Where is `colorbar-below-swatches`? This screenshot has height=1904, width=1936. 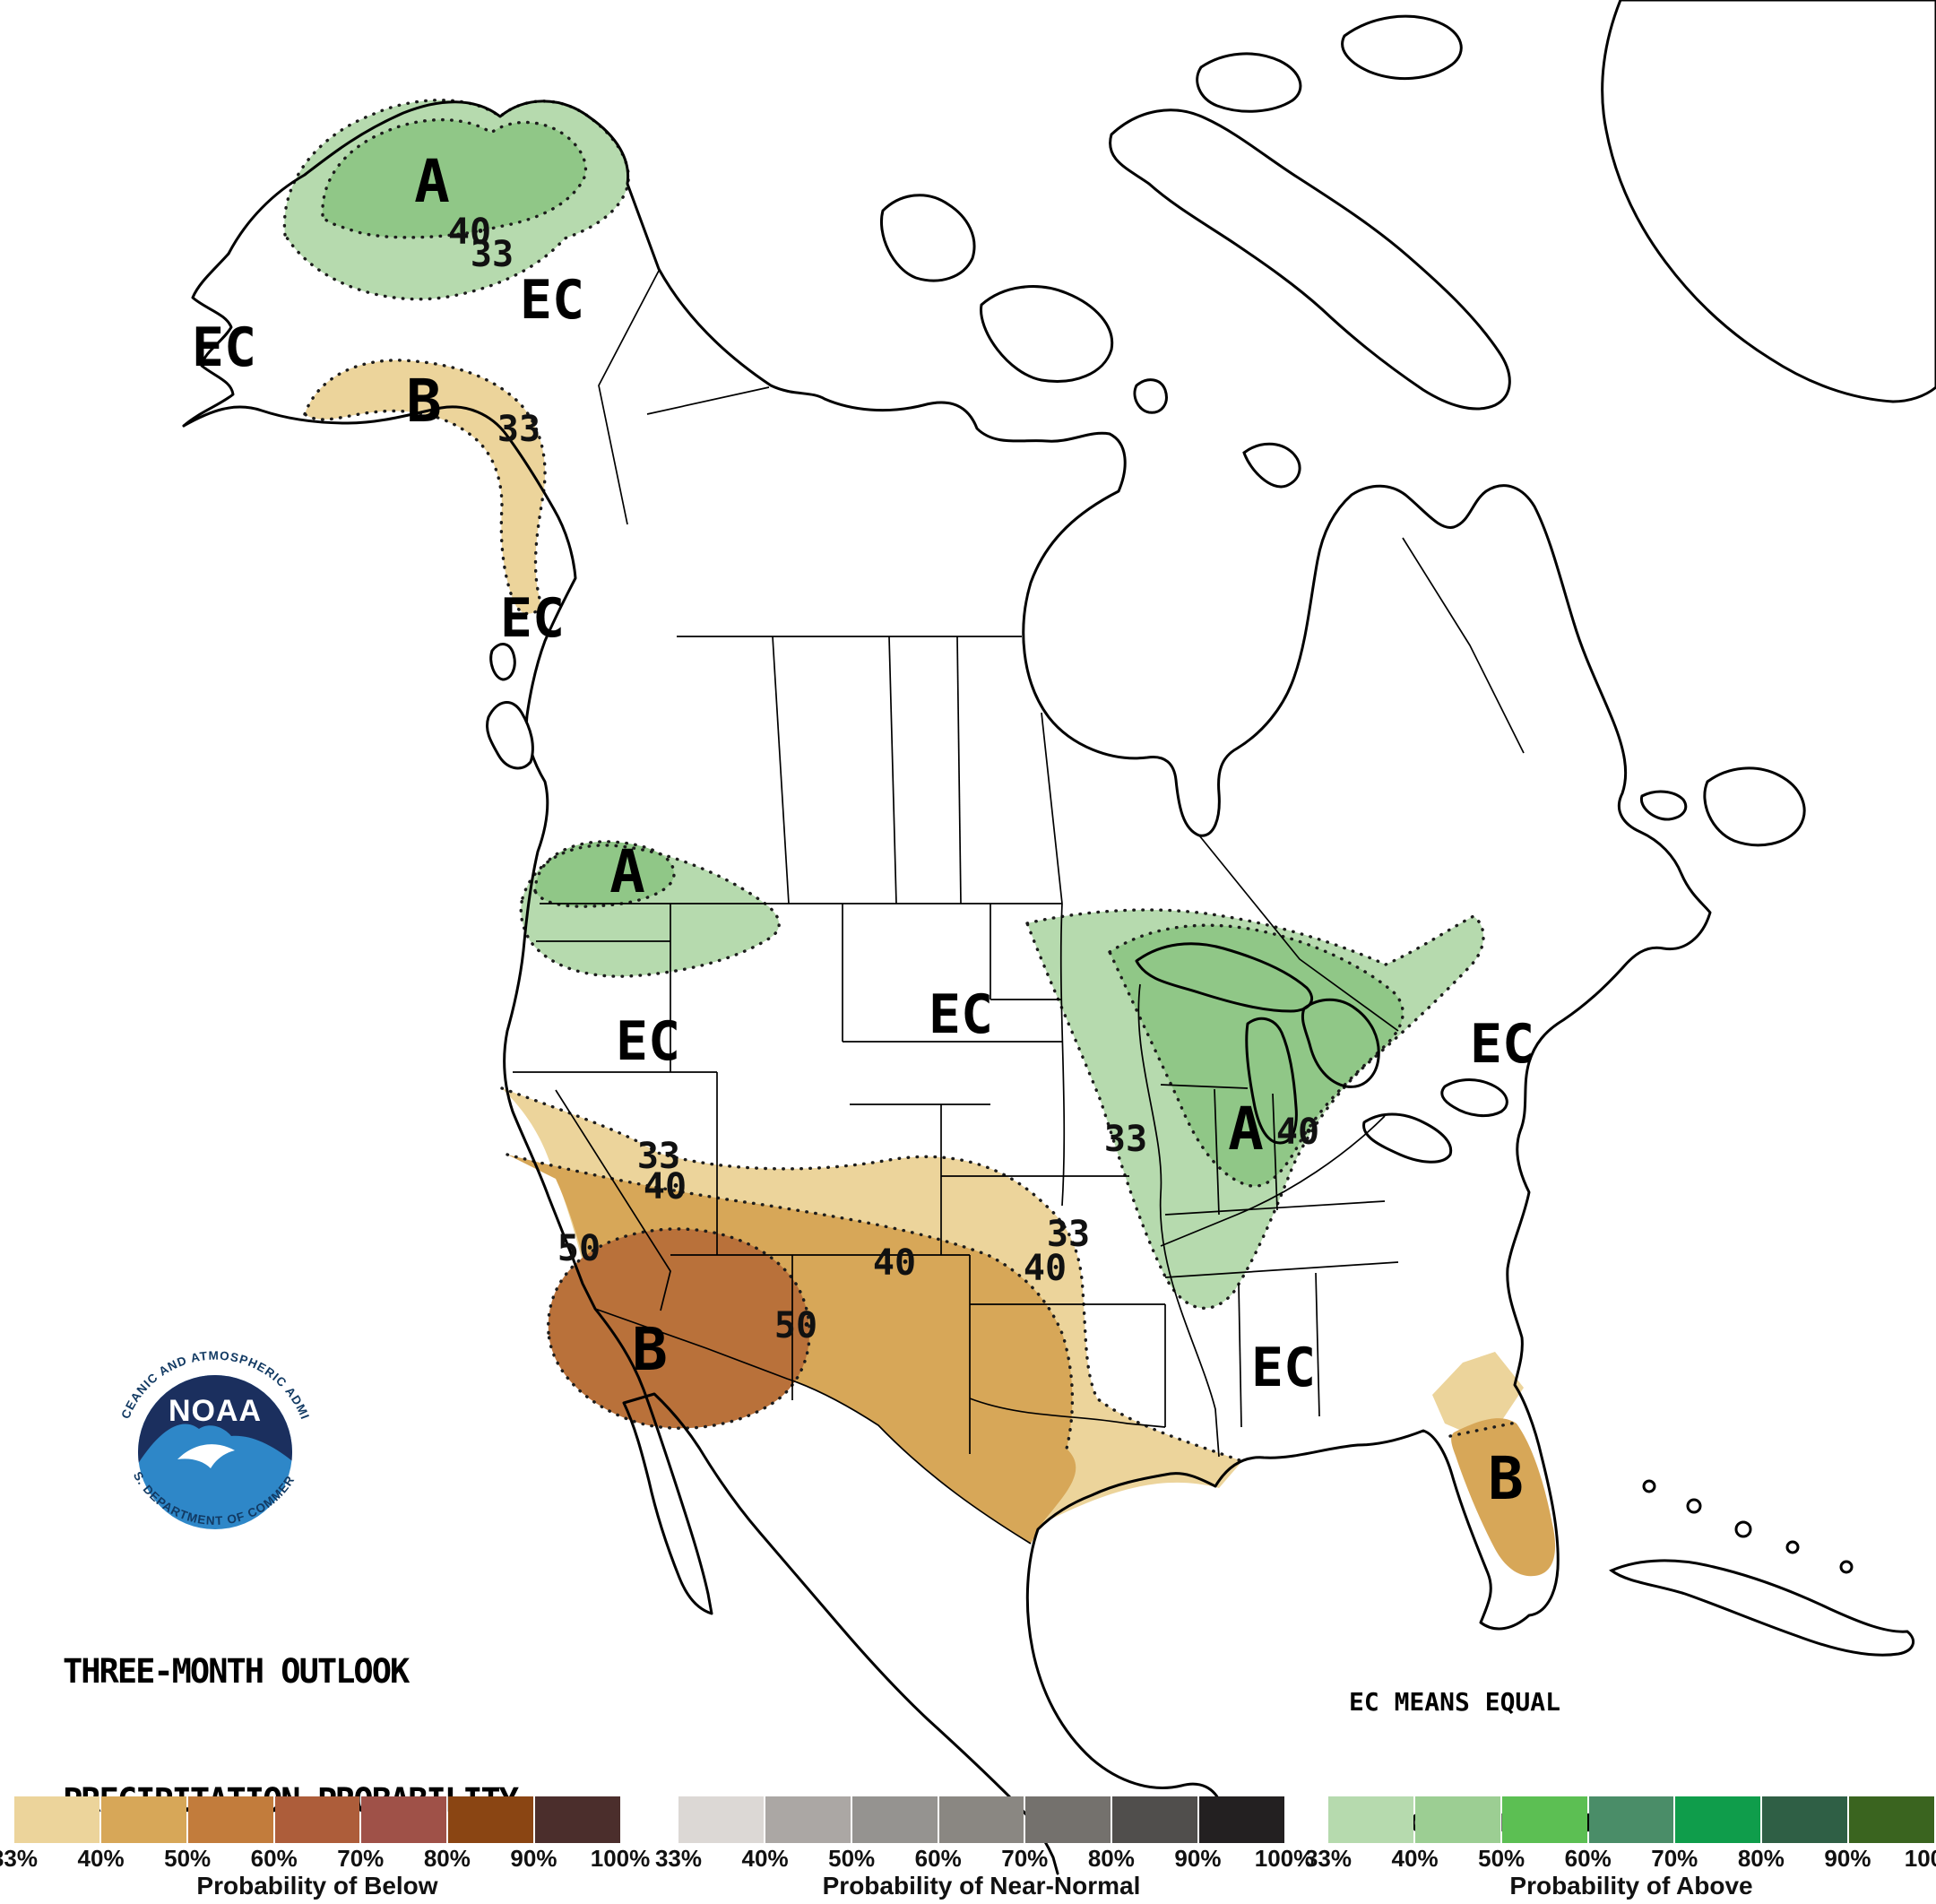
colorbar-below-swatches is located at coordinates (317, 1820).